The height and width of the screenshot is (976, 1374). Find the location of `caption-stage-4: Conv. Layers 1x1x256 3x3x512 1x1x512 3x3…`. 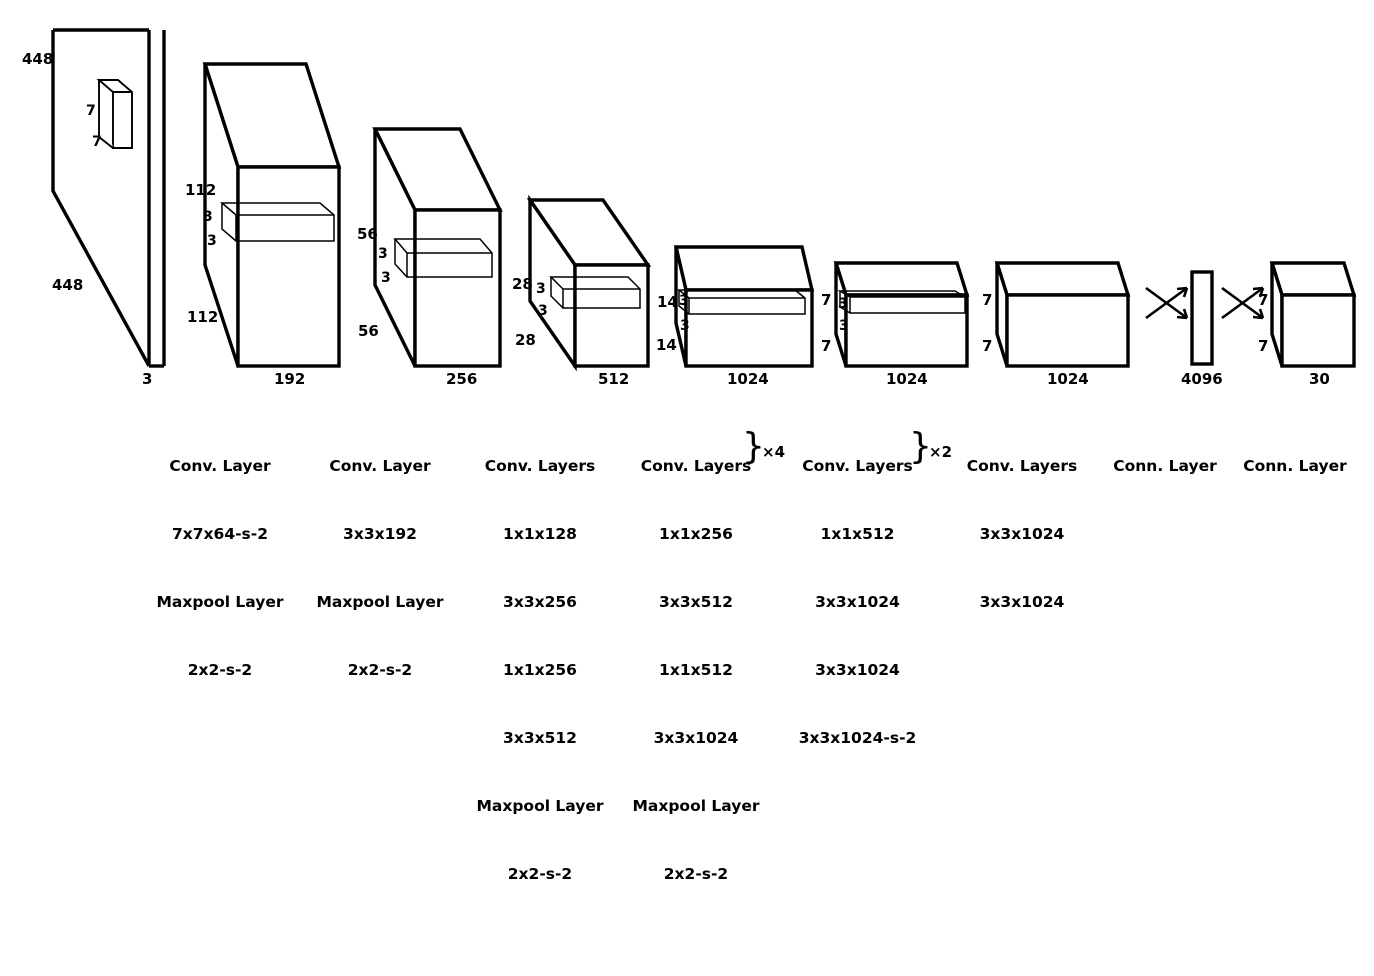

caption-stage-4: Conv. Layers 1x1x256 3x3x512 1x1x512 3x3… is located at coordinates (700, 693).